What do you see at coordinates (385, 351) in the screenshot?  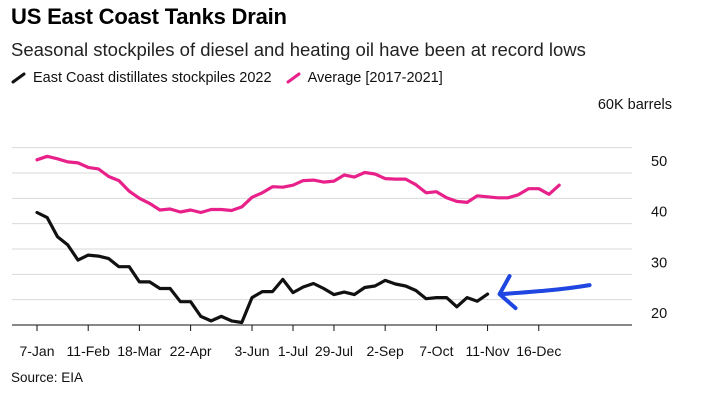 I see `x-tick-label-2-Sep: 2-Sep` at bounding box center [385, 351].